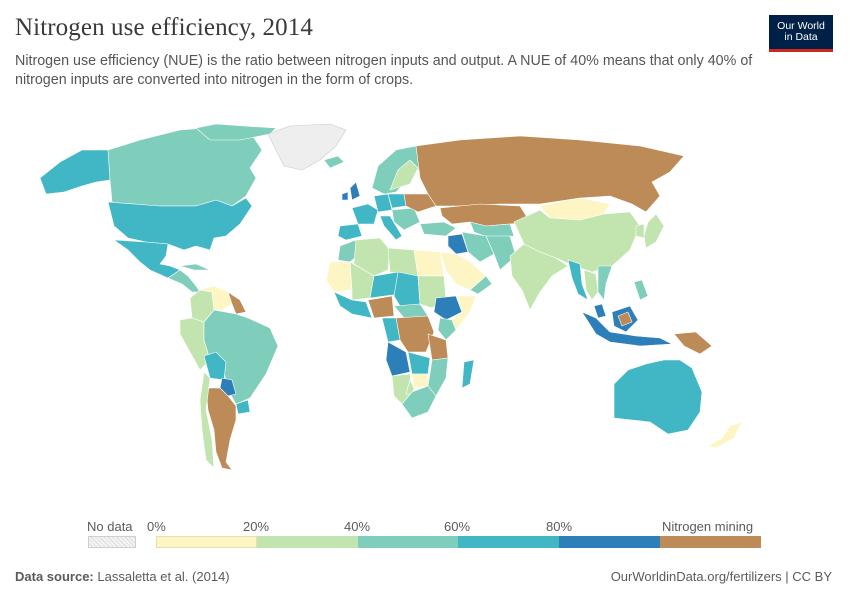 The image size is (850, 600). What do you see at coordinates (54, 576) in the screenshot?
I see `source-label: Data source:` at bounding box center [54, 576].